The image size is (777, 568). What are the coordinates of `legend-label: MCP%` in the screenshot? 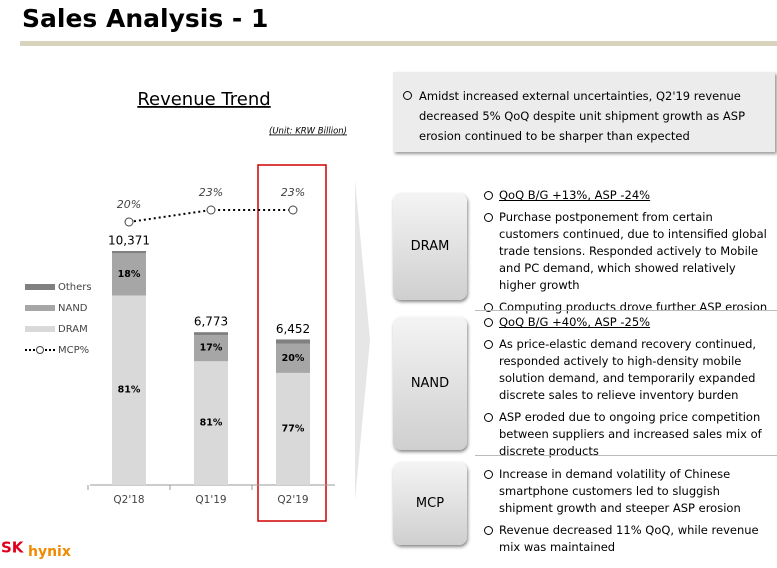 It's located at (73, 350).